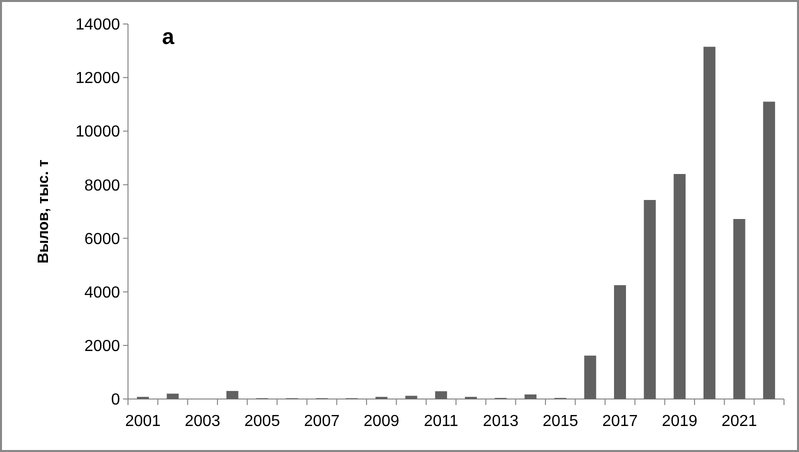 This screenshot has width=799, height=452. What do you see at coordinates (382, 421) in the screenshot?
I see `x-tick-label: 2009` at bounding box center [382, 421].